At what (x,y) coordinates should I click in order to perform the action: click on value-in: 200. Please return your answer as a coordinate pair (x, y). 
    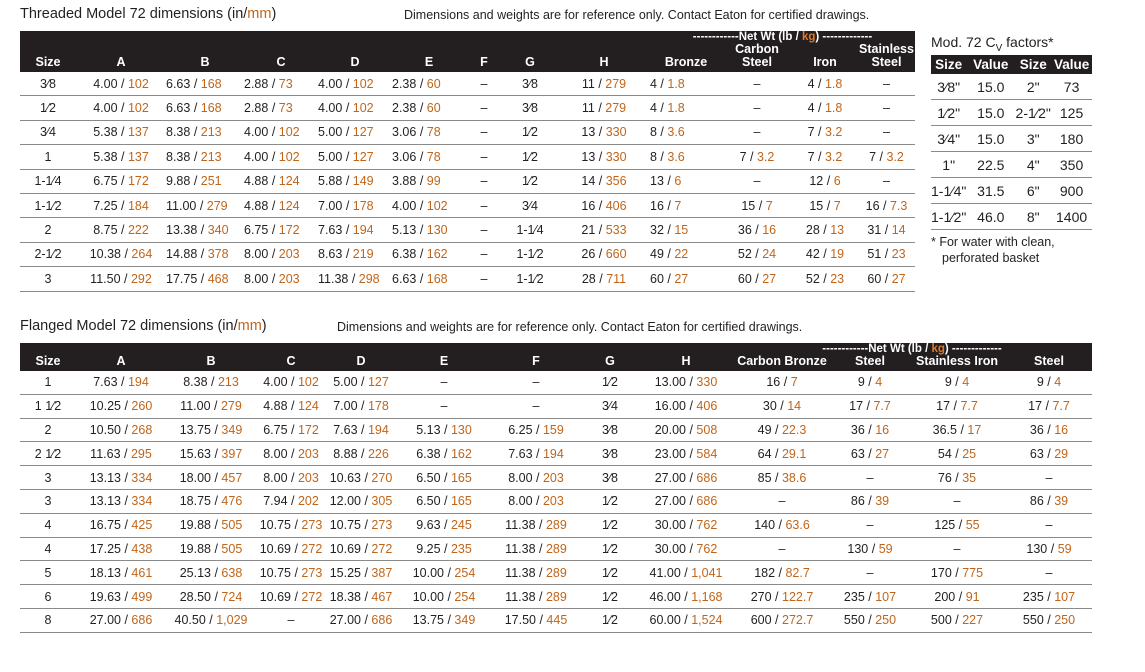
    Looking at the image, I should click on (945, 596).